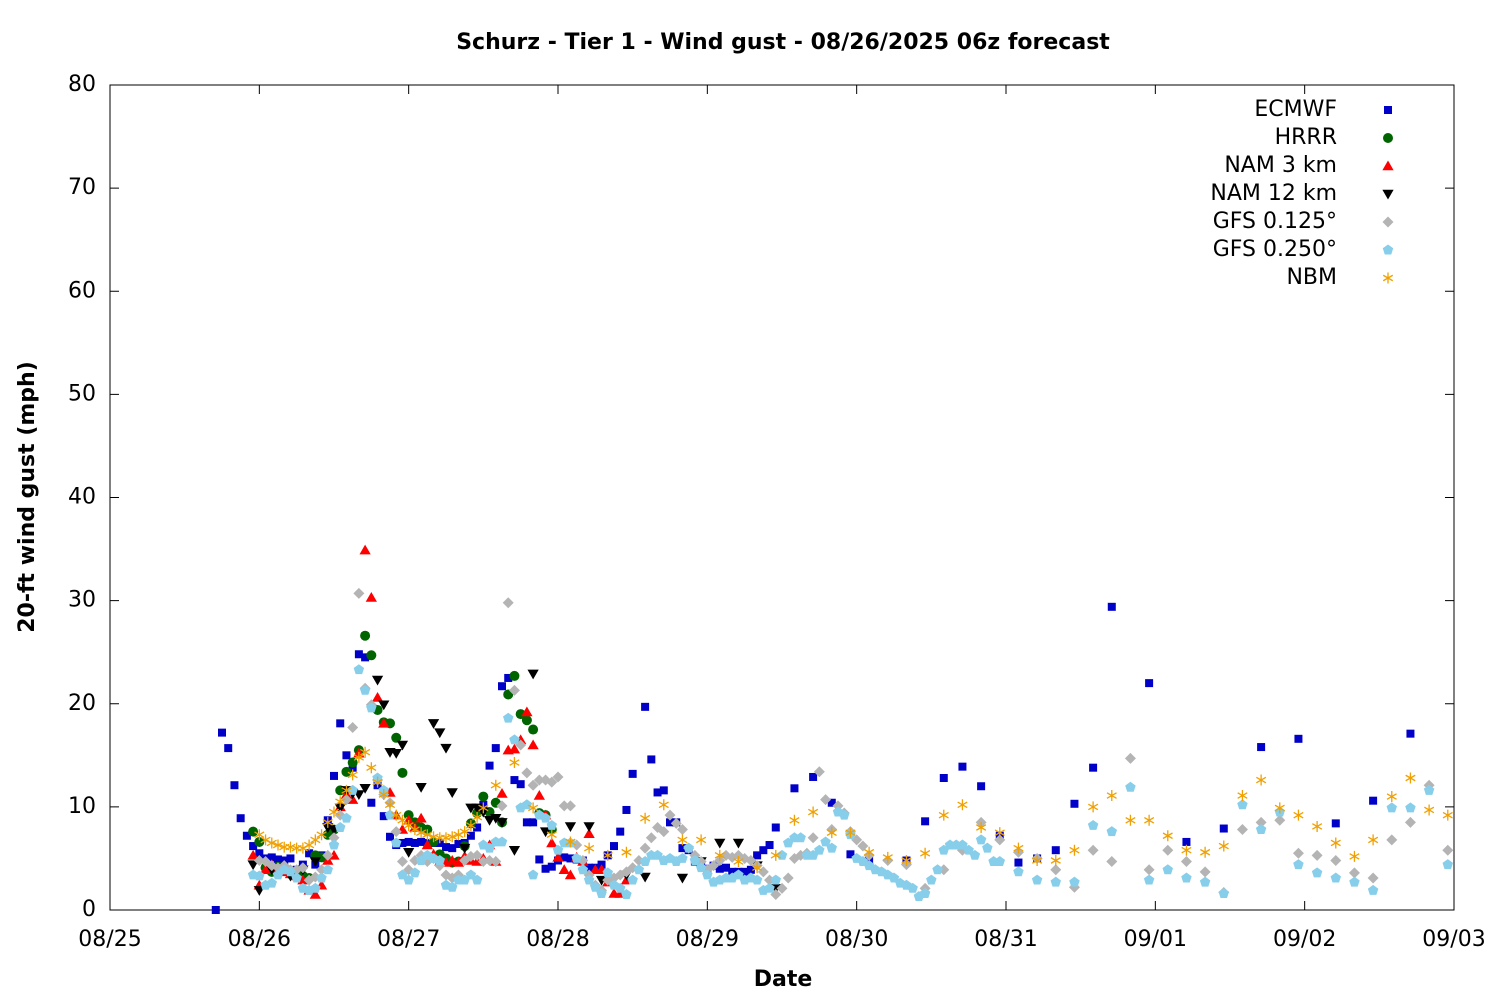  Describe the element at coordinates (1306, 137) in the screenshot. I see `legend-label: HRRR` at that location.